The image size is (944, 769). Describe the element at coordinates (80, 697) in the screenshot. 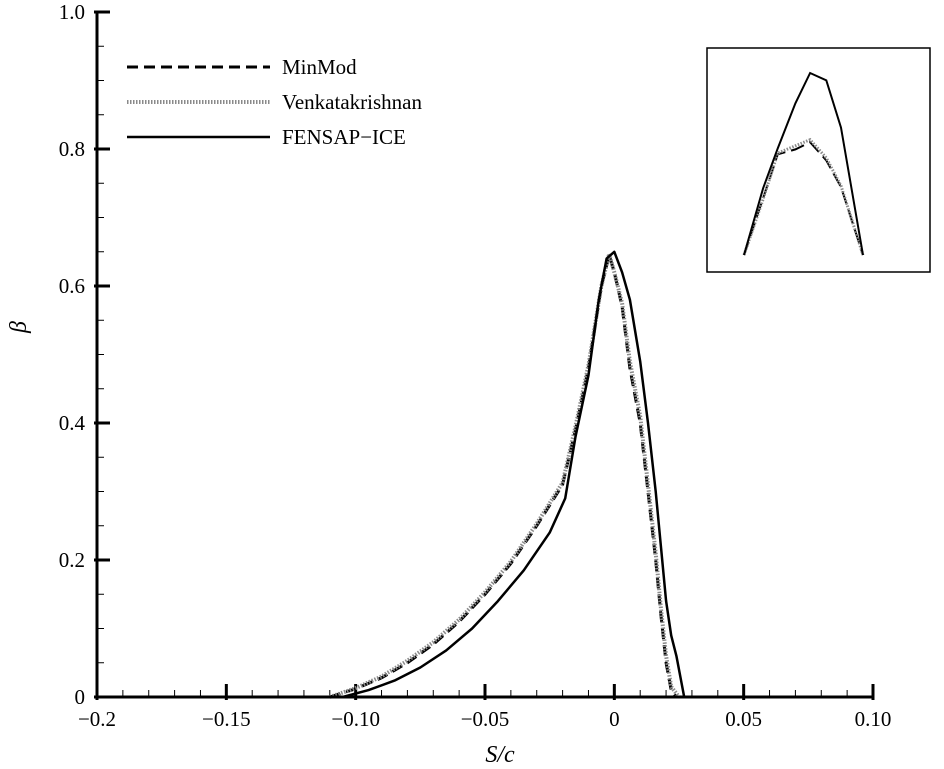

I see `y-tick-label: 0` at that location.